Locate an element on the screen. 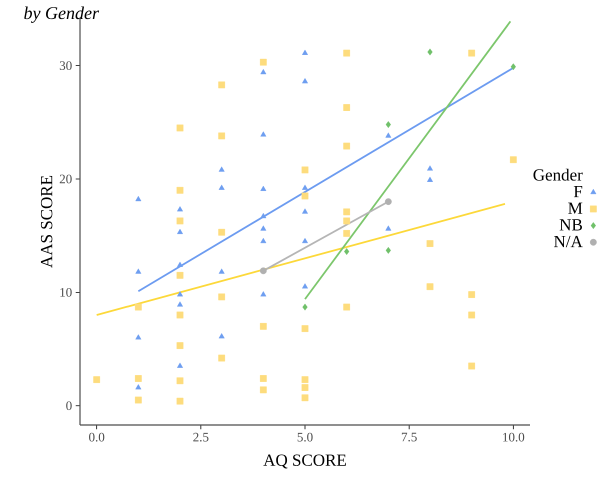  legend-label: F is located at coordinates (578, 192).